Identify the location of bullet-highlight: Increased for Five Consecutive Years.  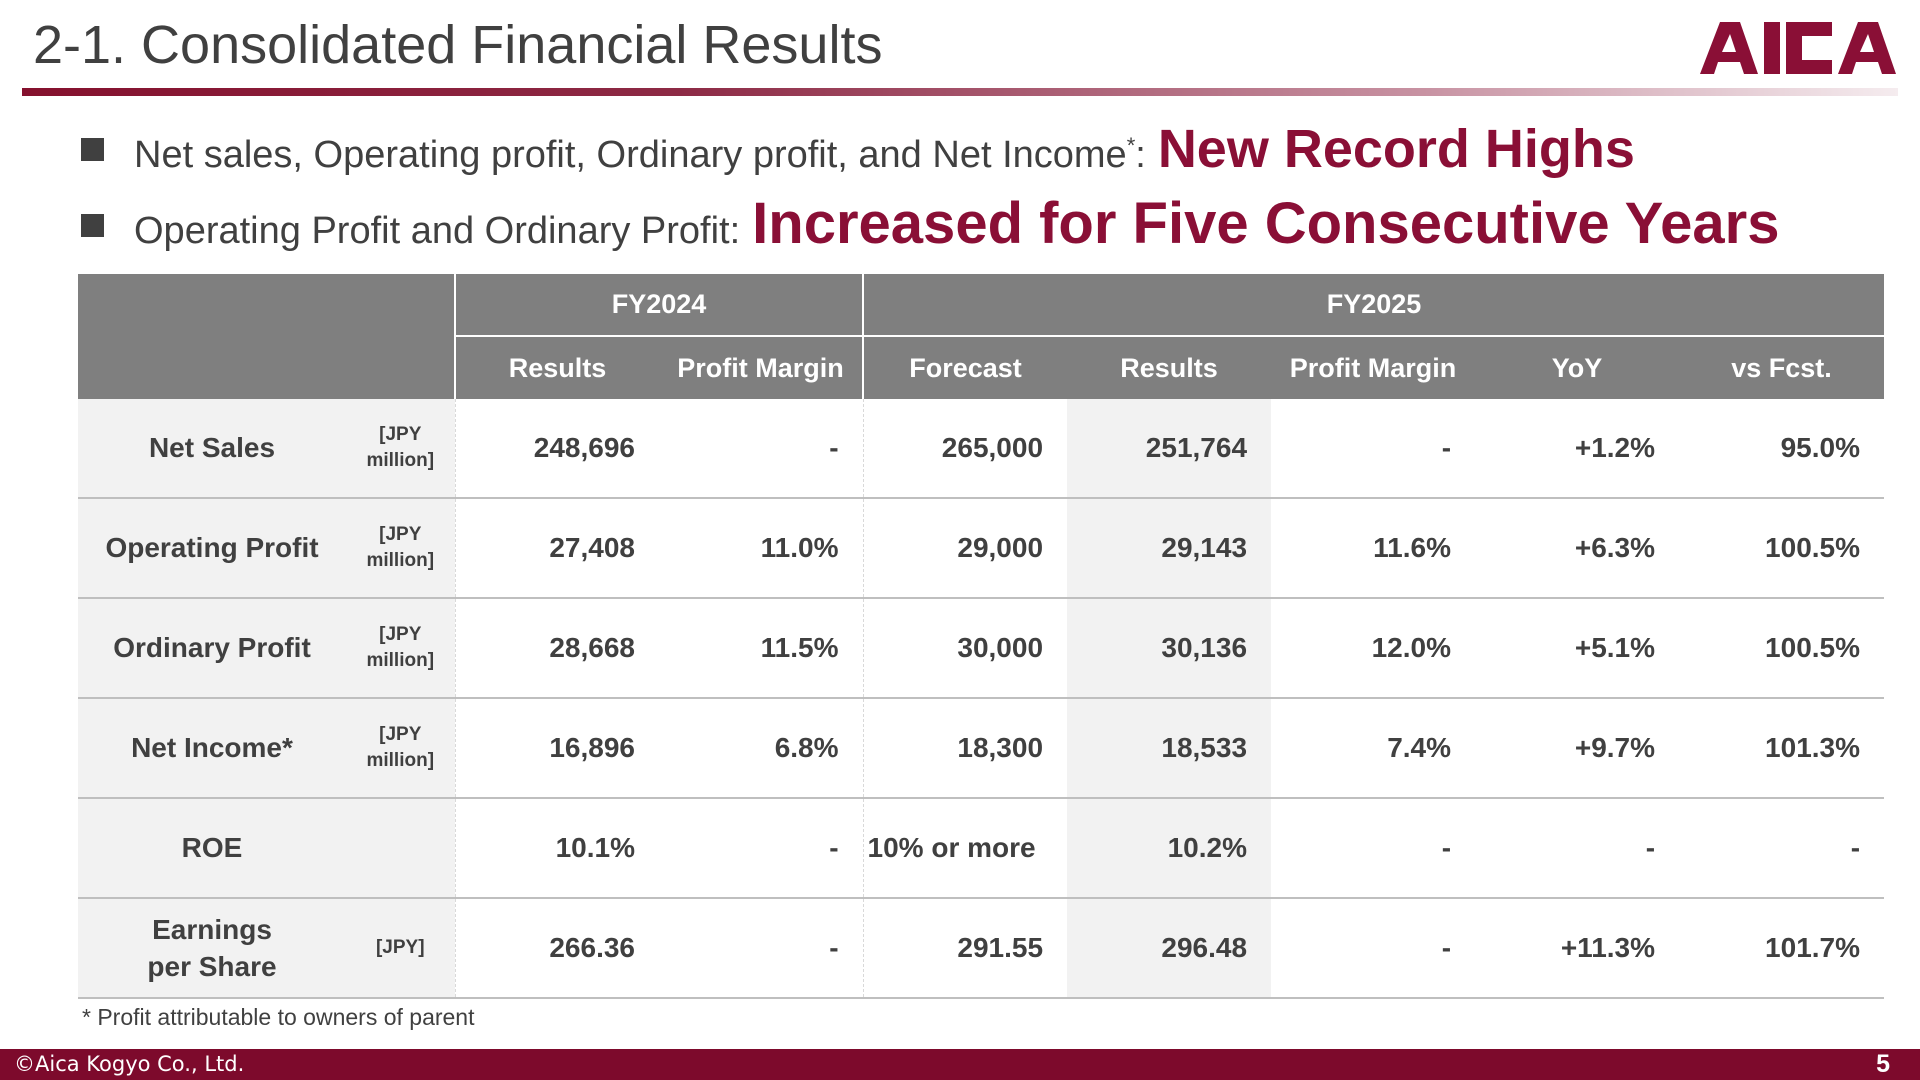
(1266, 223).